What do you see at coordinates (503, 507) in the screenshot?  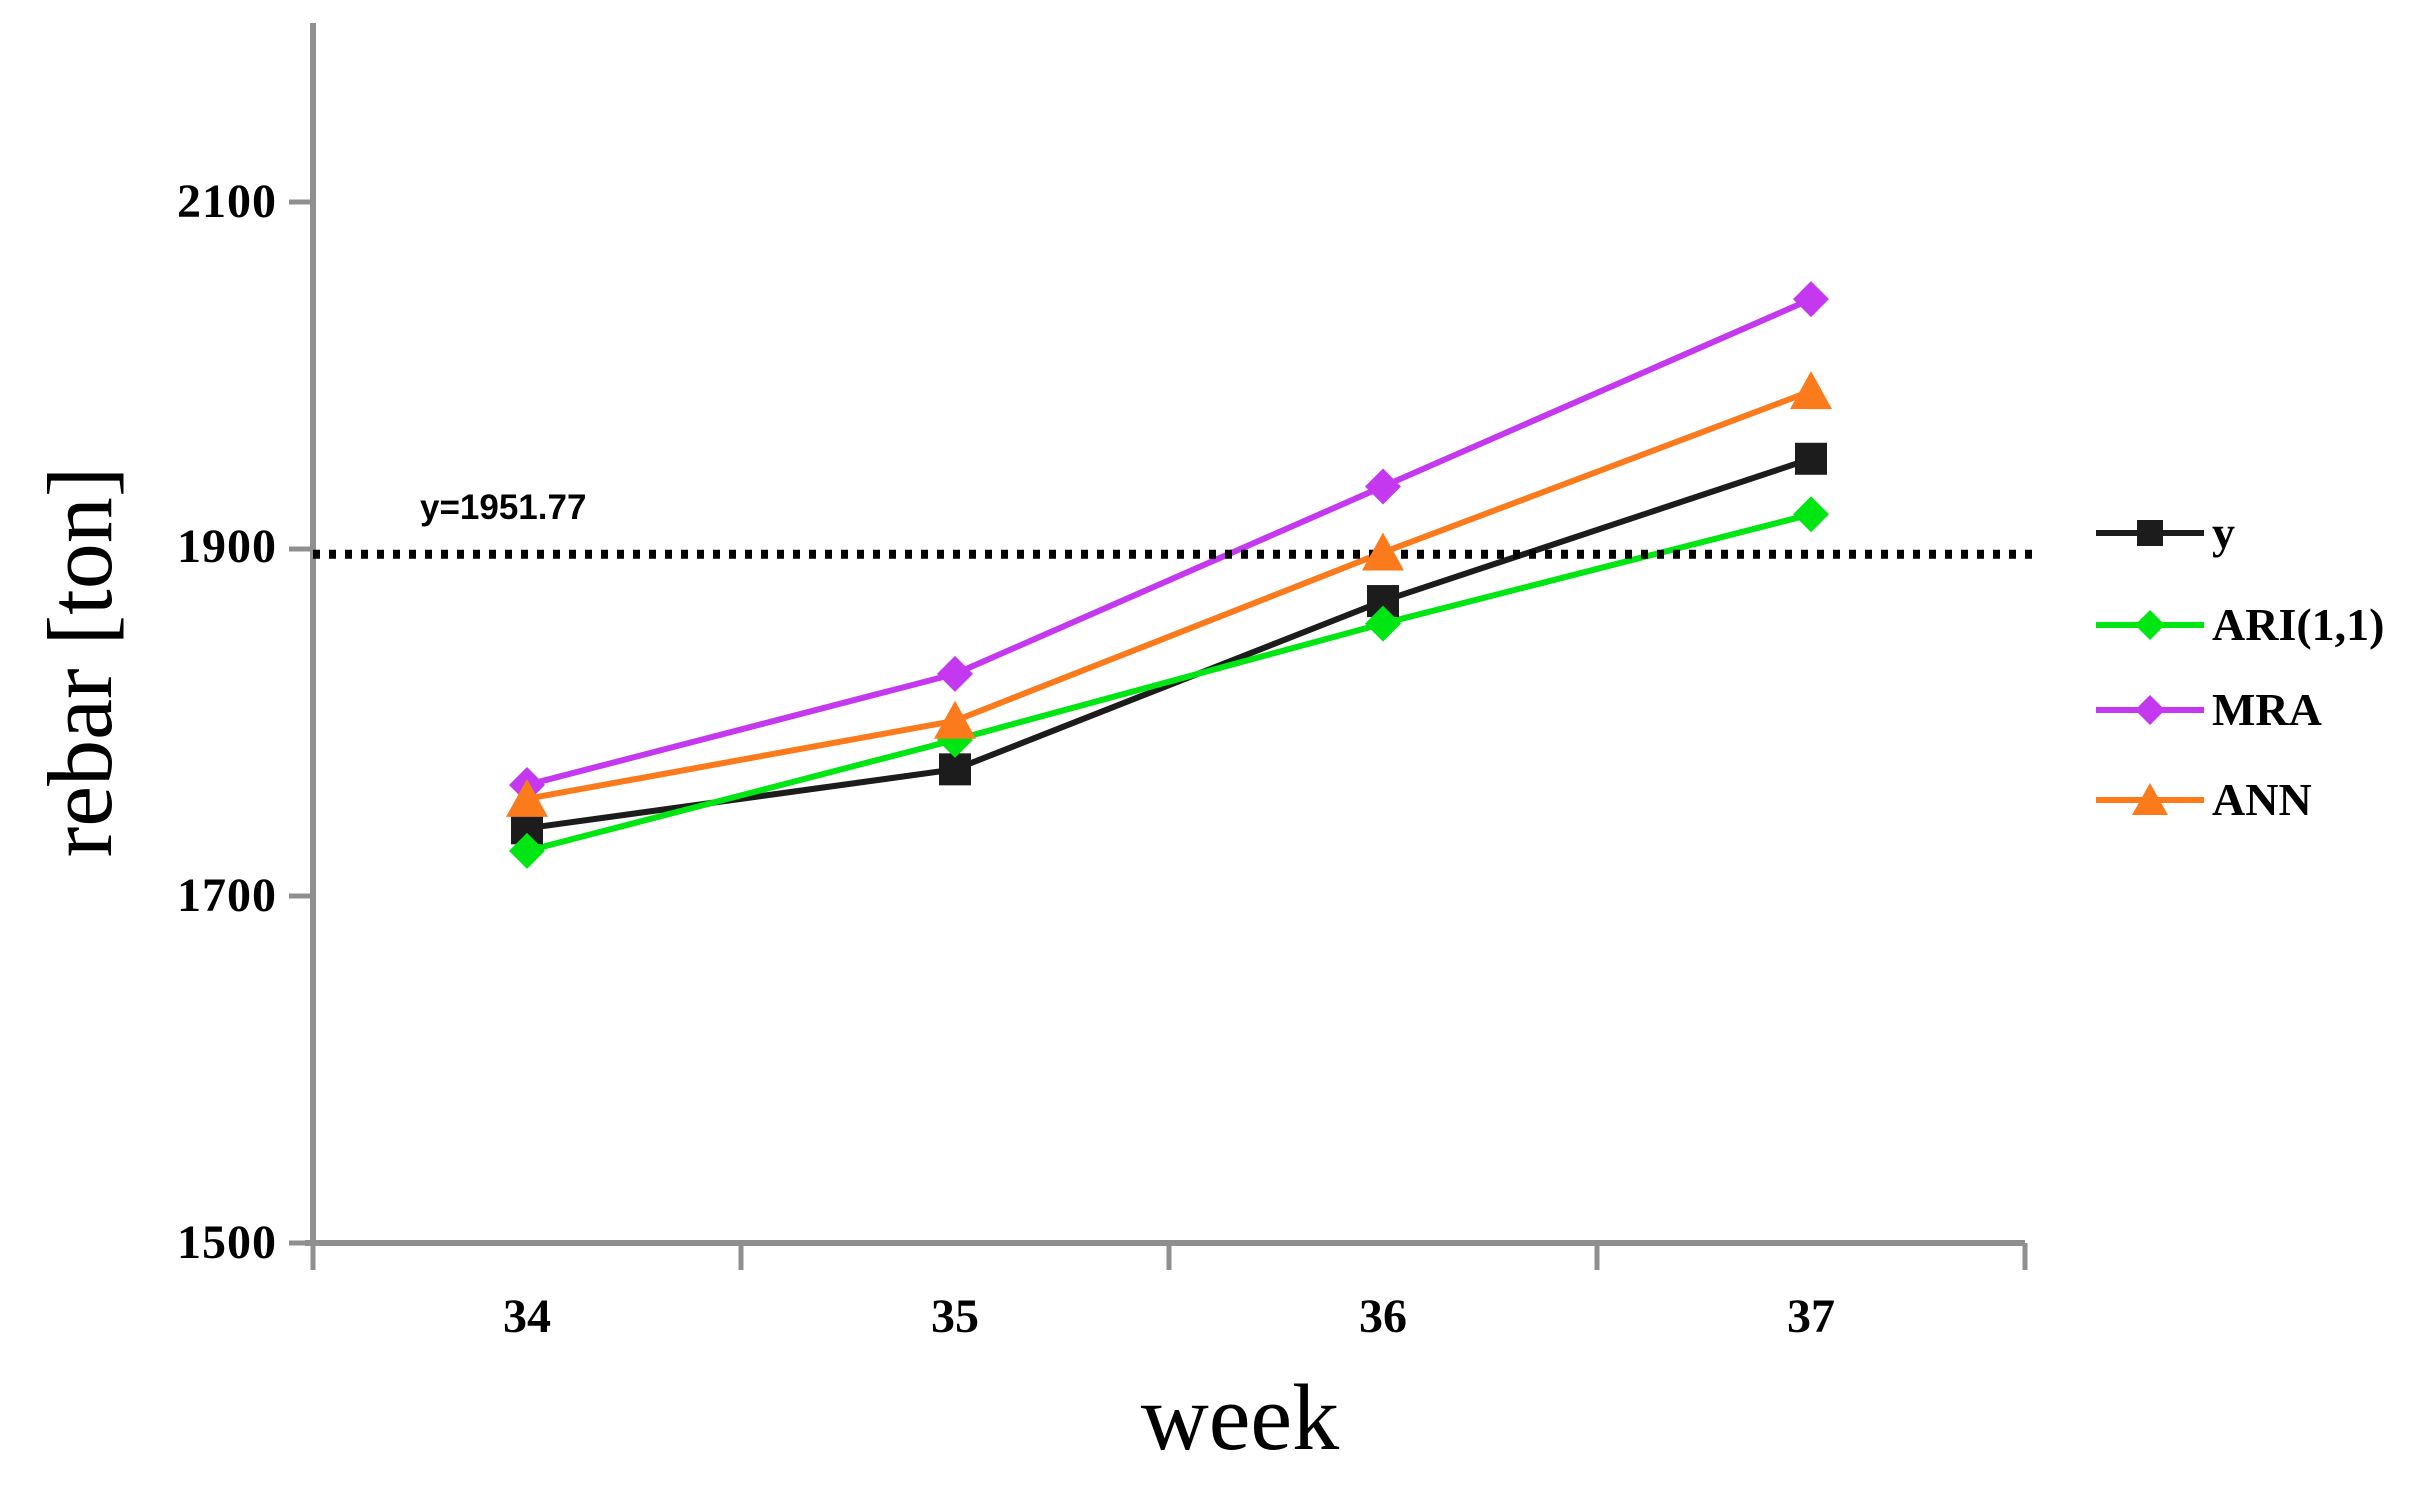 I see `reference-line-annotation: y=1951.77` at bounding box center [503, 507].